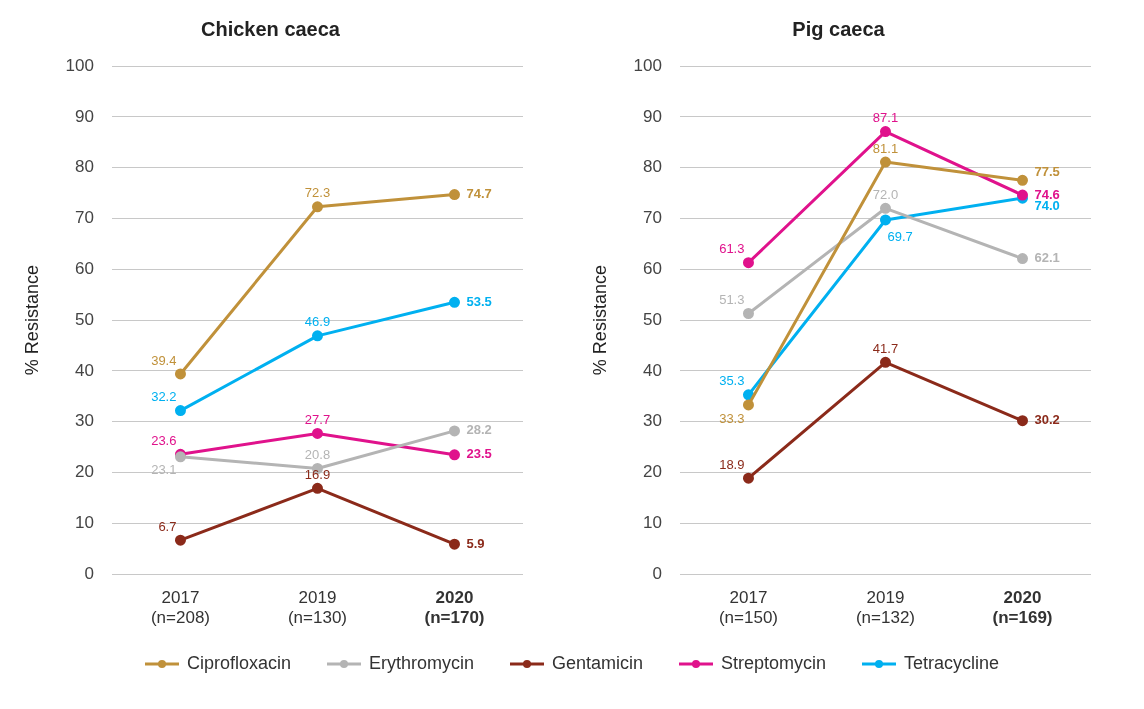 The image size is (1144, 709). What do you see at coordinates (732, 249) in the screenshot?
I see `data-label: 61.3` at bounding box center [732, 249].